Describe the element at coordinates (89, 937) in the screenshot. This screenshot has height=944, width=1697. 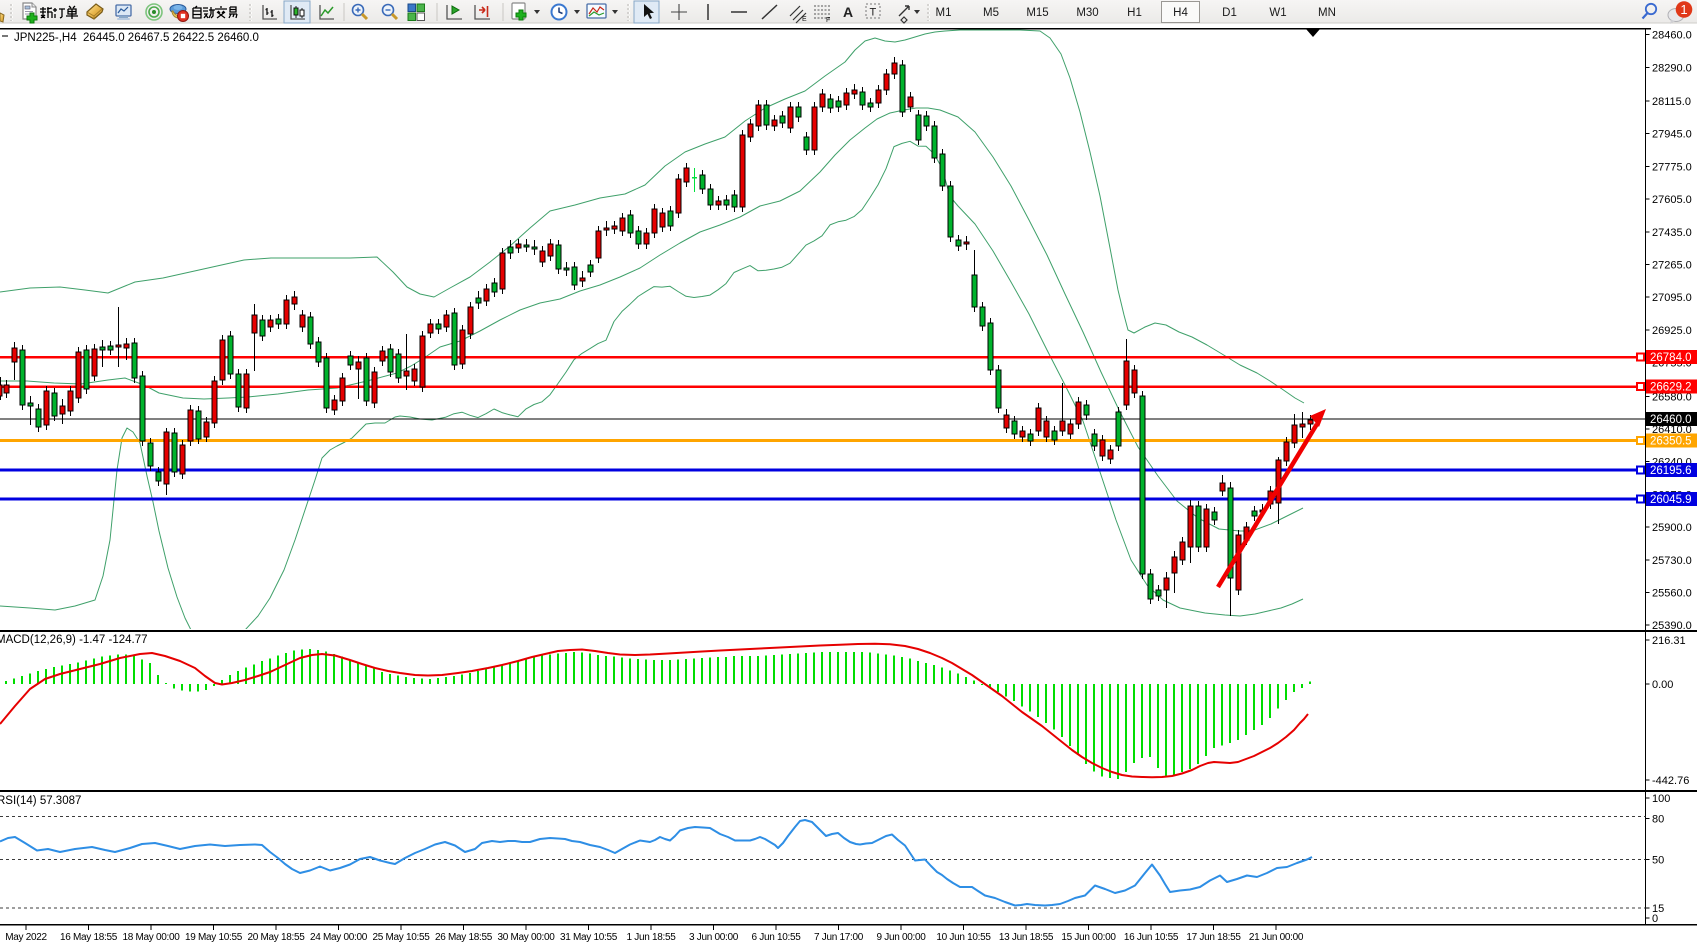
I see `svg-text: 16 May 18:55` at that location.